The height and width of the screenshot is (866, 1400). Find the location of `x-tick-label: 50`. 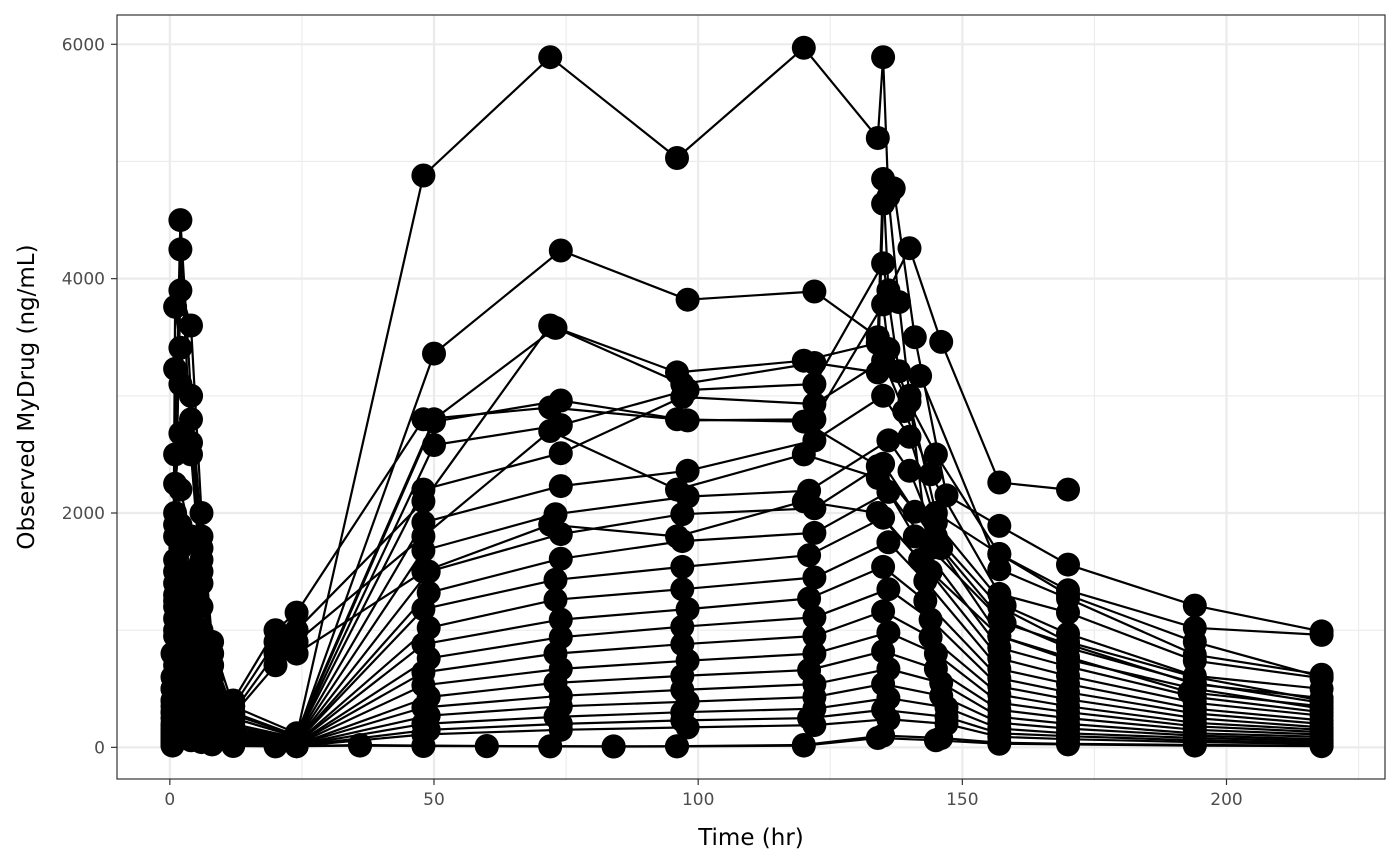

x-tick-label: 50 is located at coordinates (434, 800).